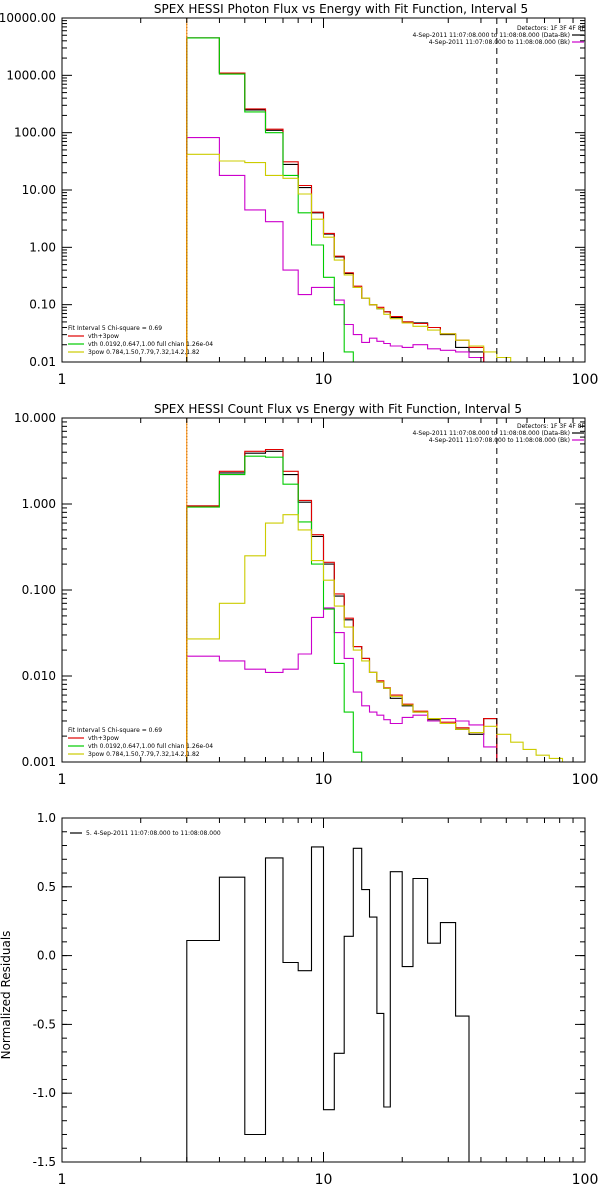 This screenshot has width=600, height=1204. What do you see at coordinates (144, 352) in the screenshot?
I see `photon-legend-3pow: 3pow 0.784,1.50,7.79,7.32,14.2,1.82` at bounding box center [144, 352].